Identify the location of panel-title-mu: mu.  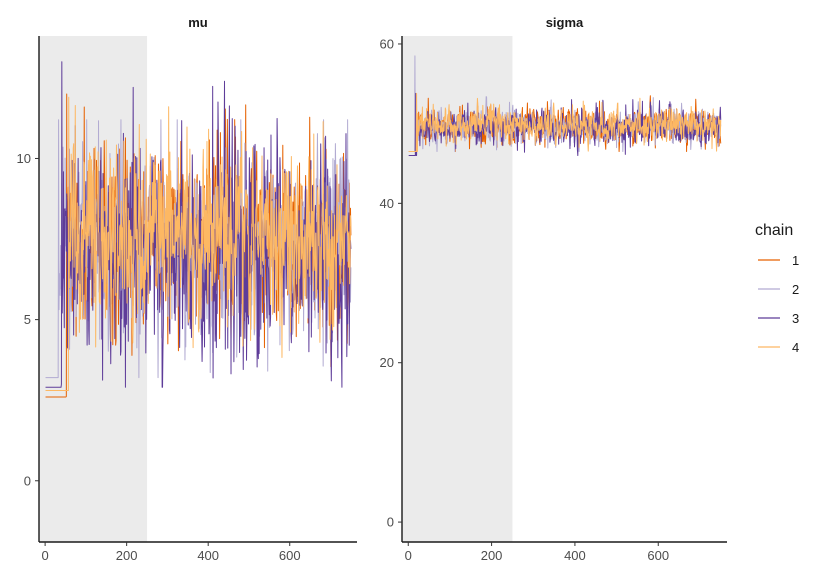
(198, 22).